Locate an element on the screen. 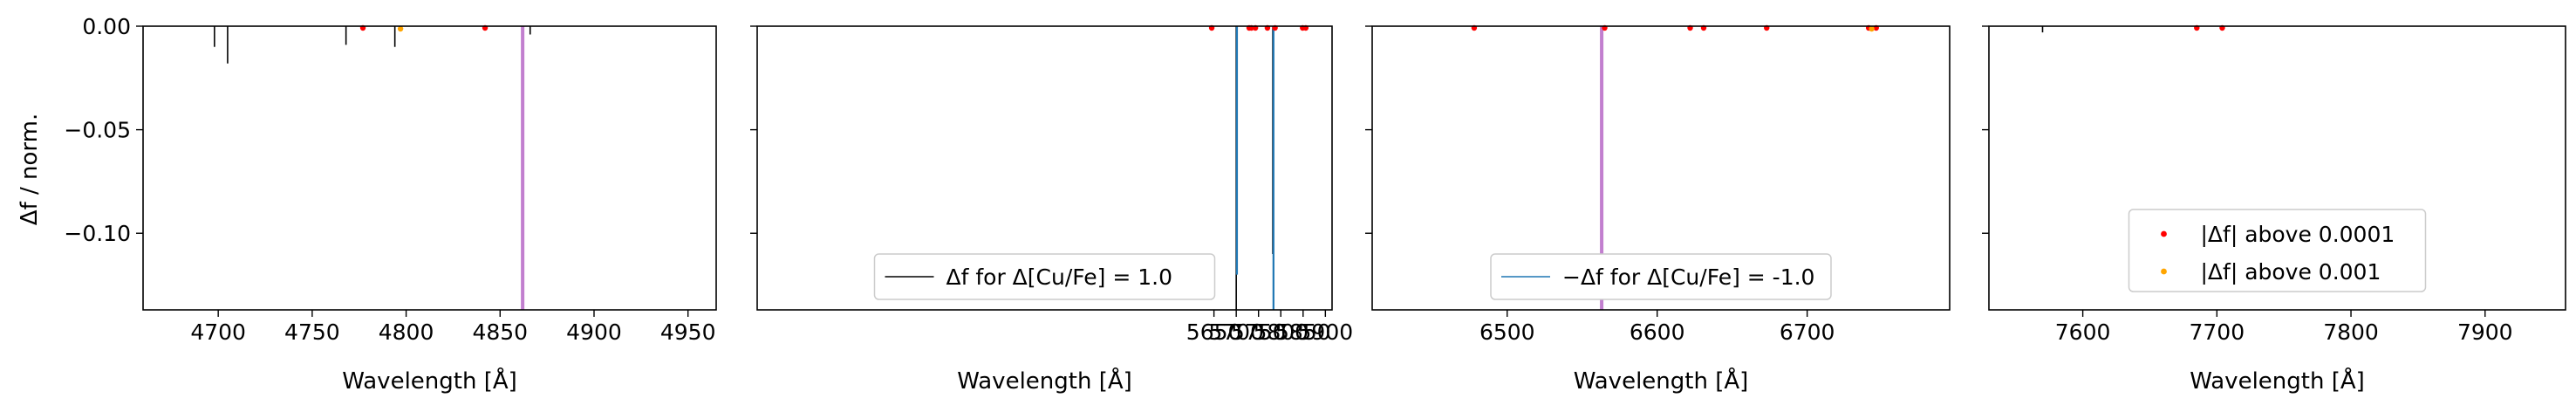  y-tick-label: 0.00 is located at coordinates (106, 26).